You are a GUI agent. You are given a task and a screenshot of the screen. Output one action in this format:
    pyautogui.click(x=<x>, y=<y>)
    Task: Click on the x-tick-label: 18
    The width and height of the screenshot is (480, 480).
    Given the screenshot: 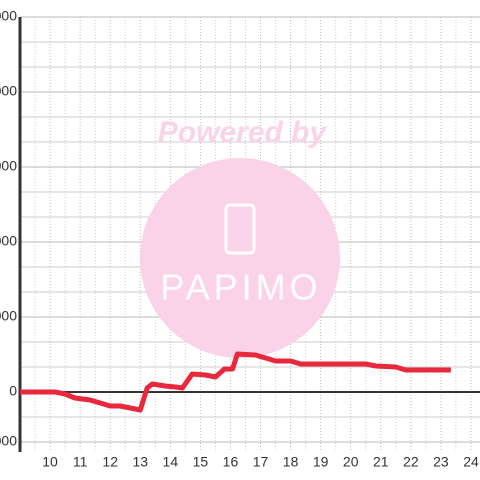 What is the action you would take?
    pyautogui.click(x=291, y=462)
    